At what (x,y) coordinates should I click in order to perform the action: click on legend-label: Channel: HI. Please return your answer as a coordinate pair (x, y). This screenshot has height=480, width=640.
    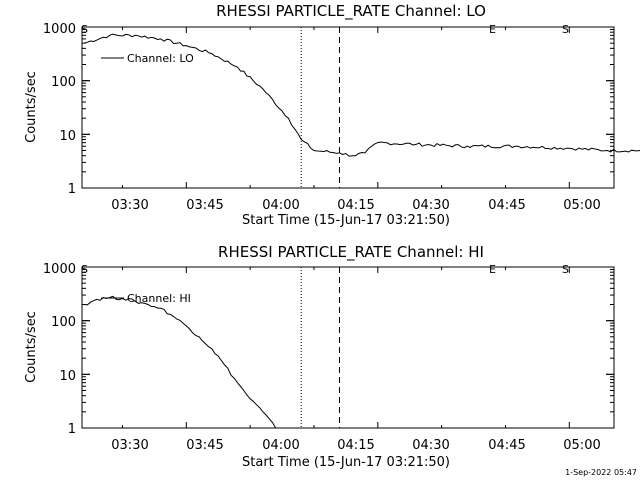
    Looking at the image, I should click on (159, 298).